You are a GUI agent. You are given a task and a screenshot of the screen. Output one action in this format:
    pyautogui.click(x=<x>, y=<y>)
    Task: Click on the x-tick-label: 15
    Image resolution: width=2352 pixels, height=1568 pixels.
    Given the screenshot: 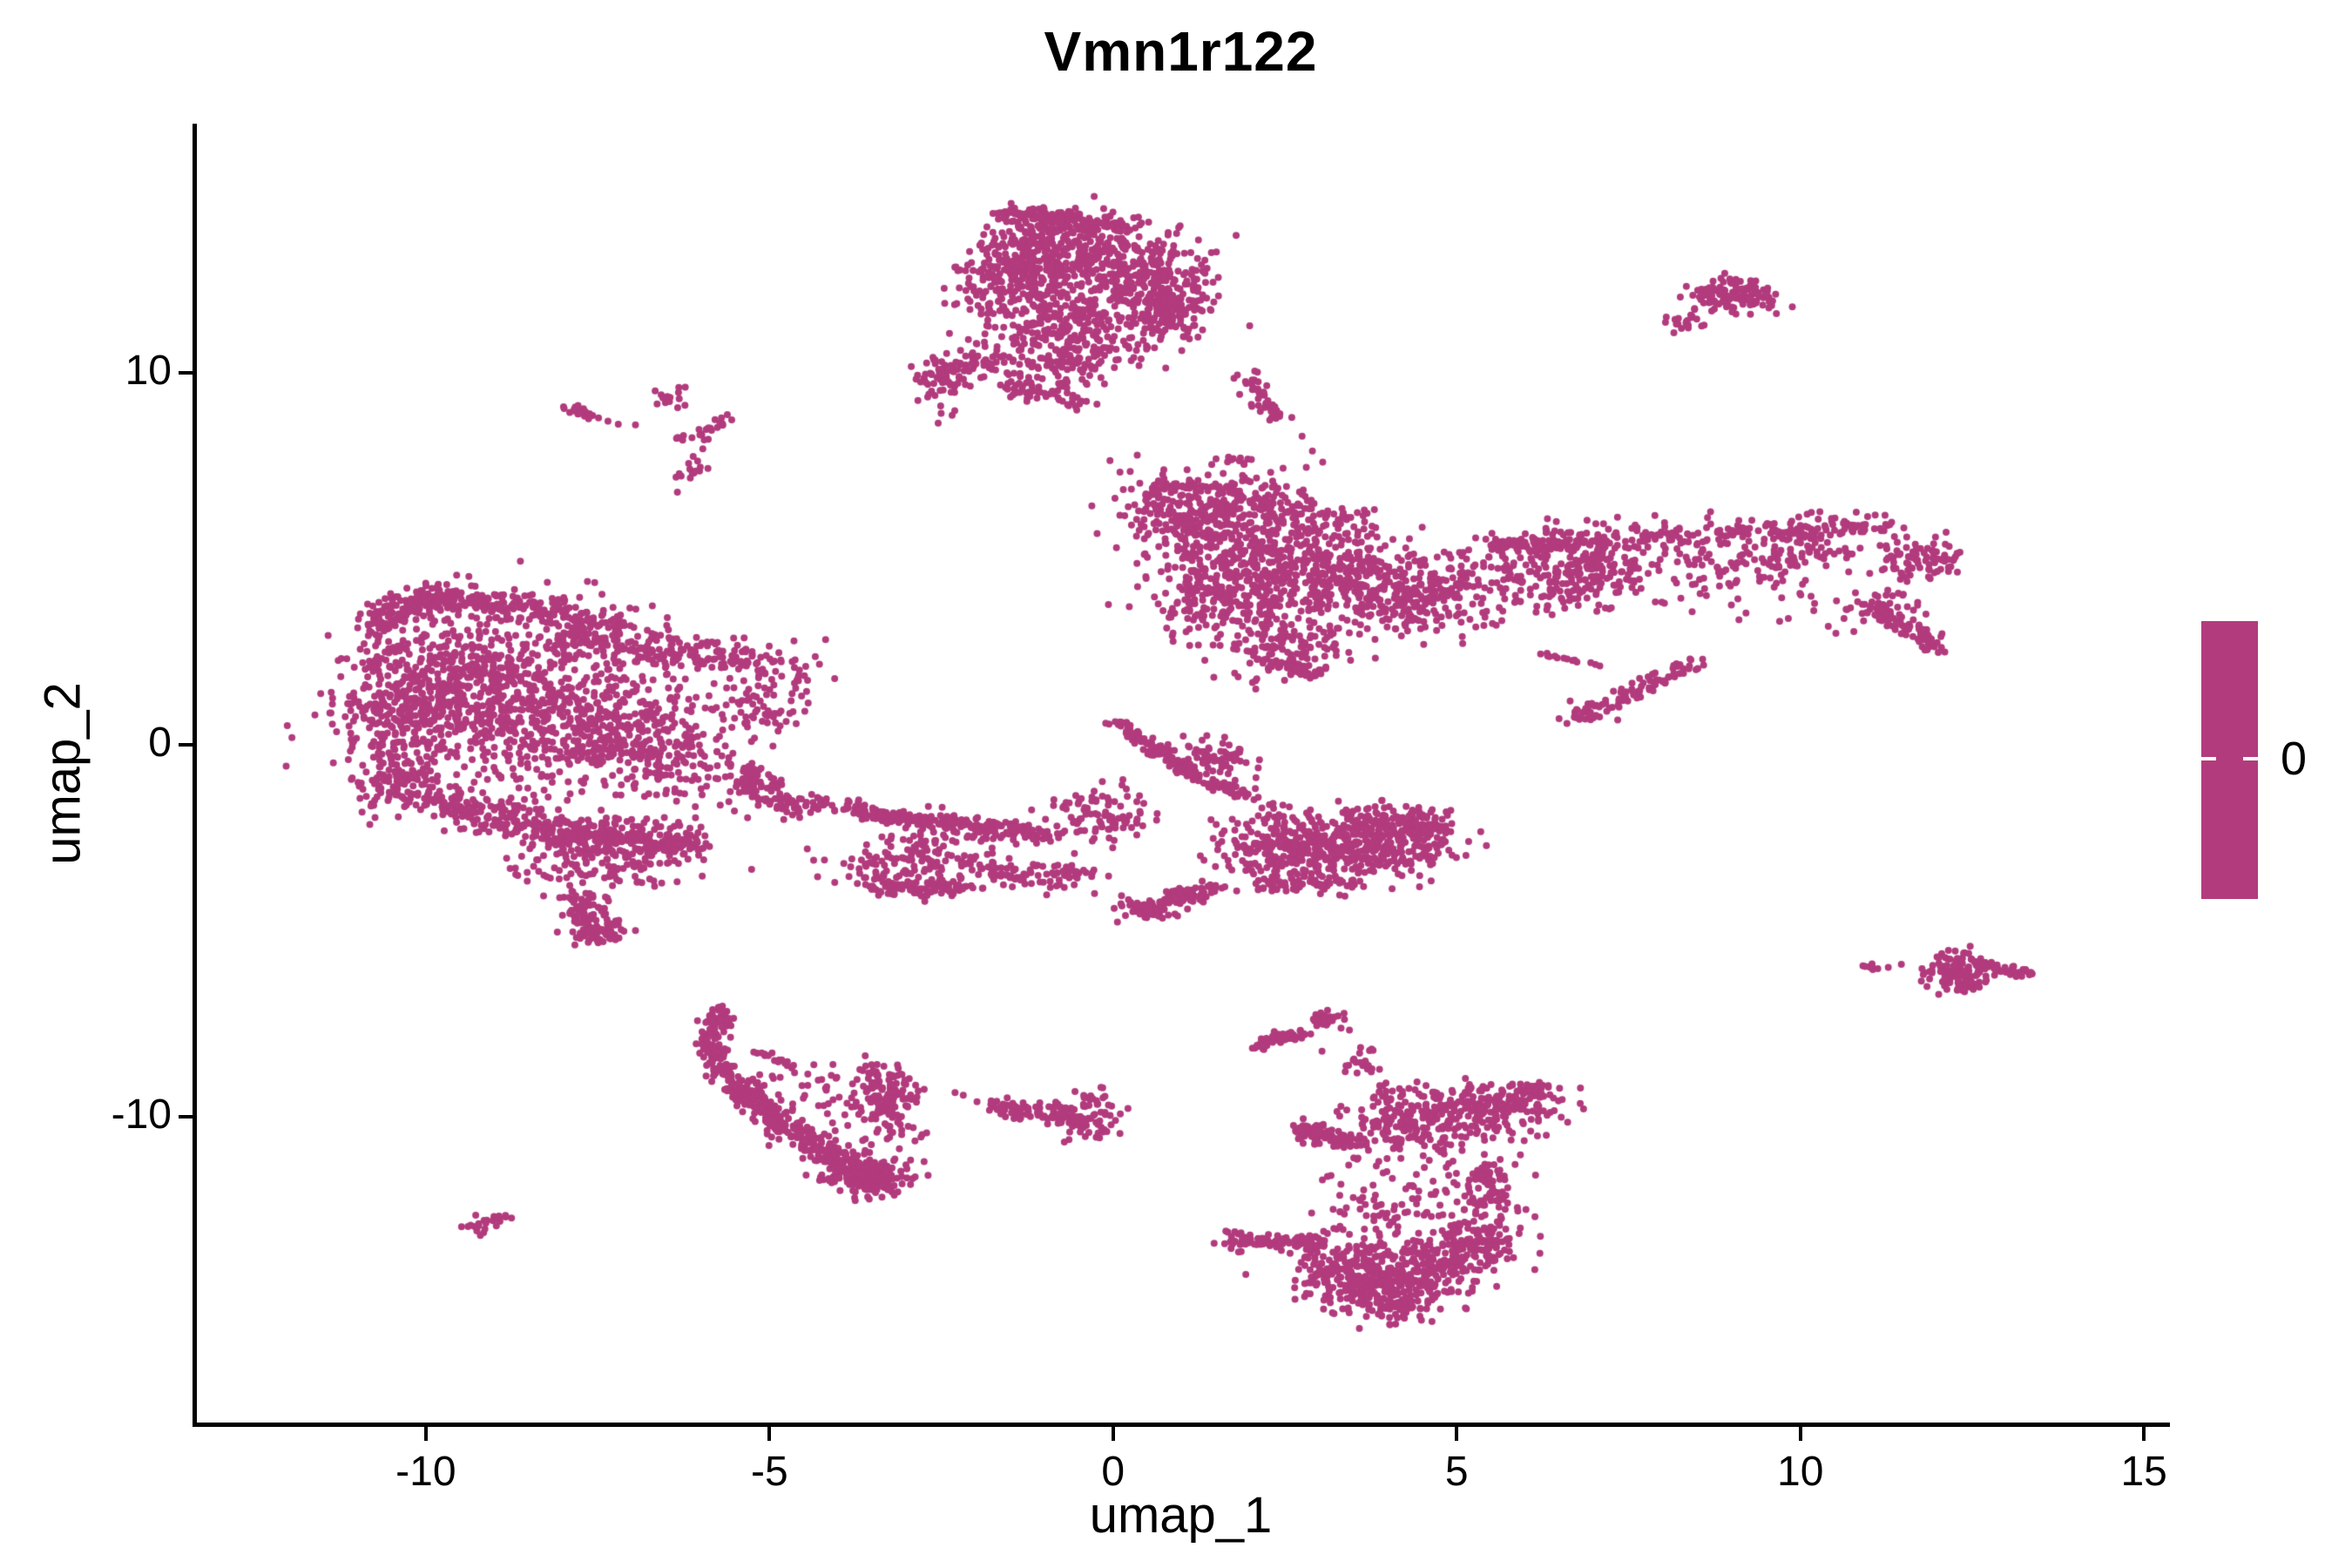 What is the action you would take?
    pyautogui.click(x=2143, y=1472)
    